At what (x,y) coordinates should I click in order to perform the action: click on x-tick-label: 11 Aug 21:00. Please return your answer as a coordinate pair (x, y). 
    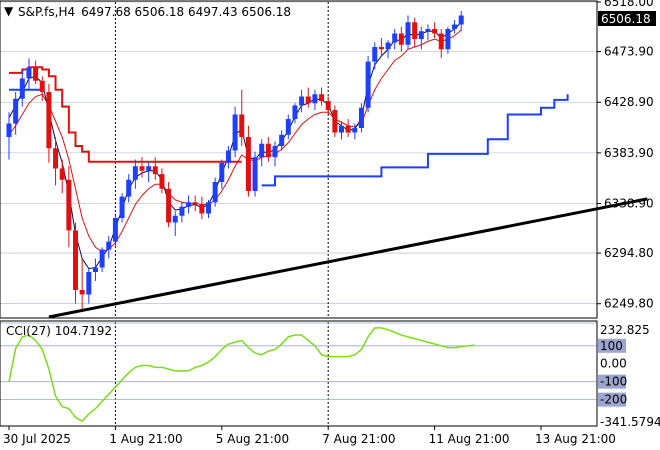
    Looking at the image, I should click on (469, 439).